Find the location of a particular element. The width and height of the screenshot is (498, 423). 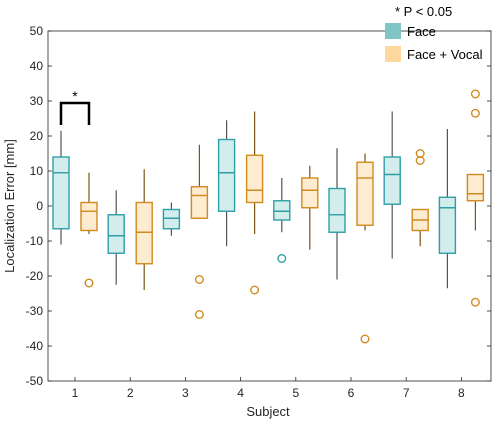

legend-significance-note: * P < 0.05 is located at coordinates (423, 11).